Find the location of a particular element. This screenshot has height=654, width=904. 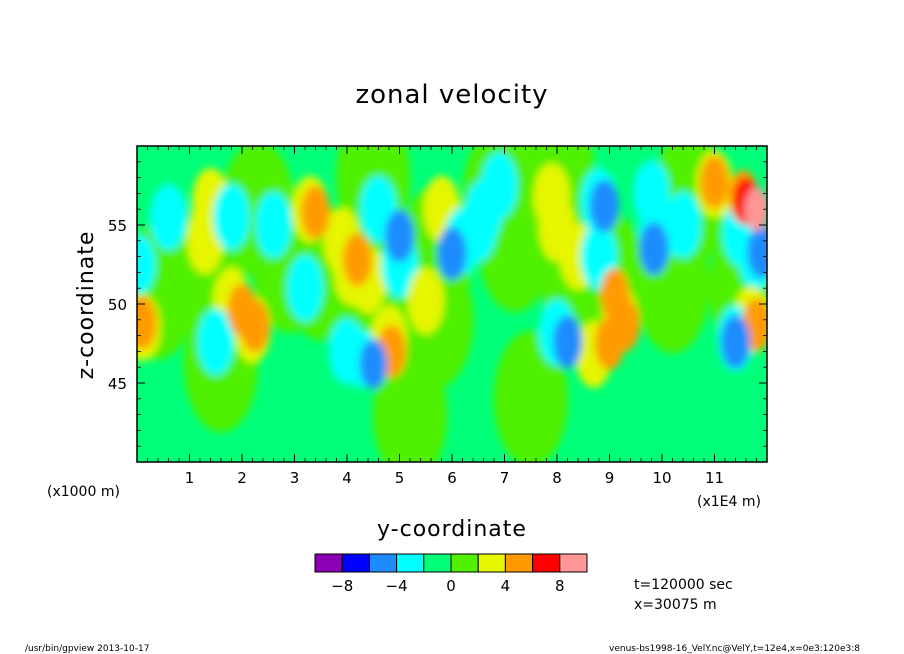

colorbar-tick-label: 4 is located at coordinates (506, 586).